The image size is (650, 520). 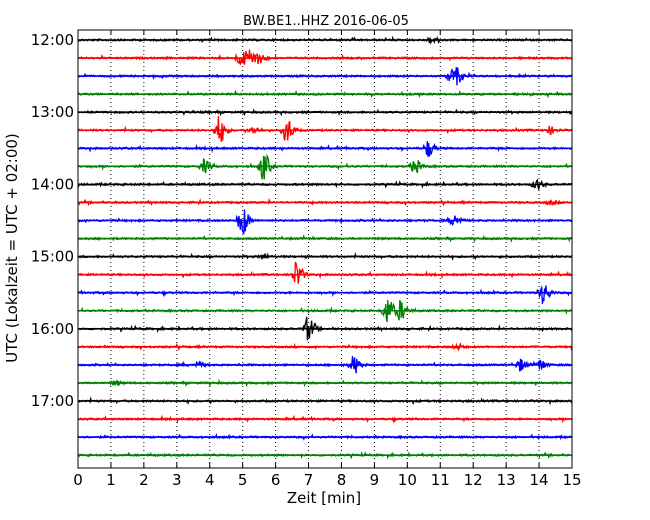 What do you see at coordinates (177, 480) in the screenshot?
I see `x-tick-label-3: 3` at bounding box center [177, 480].